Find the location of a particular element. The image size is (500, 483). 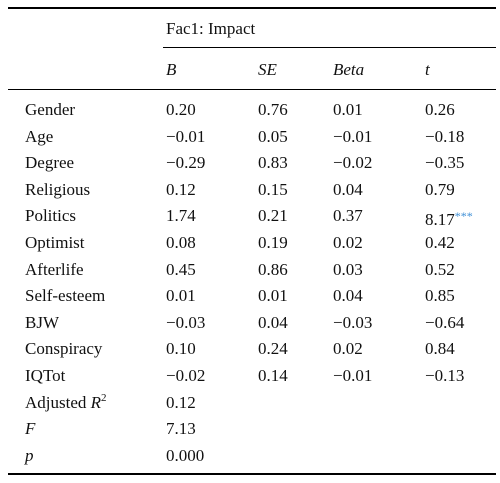

cell: 0.79 is located at coordinates (440, 190).